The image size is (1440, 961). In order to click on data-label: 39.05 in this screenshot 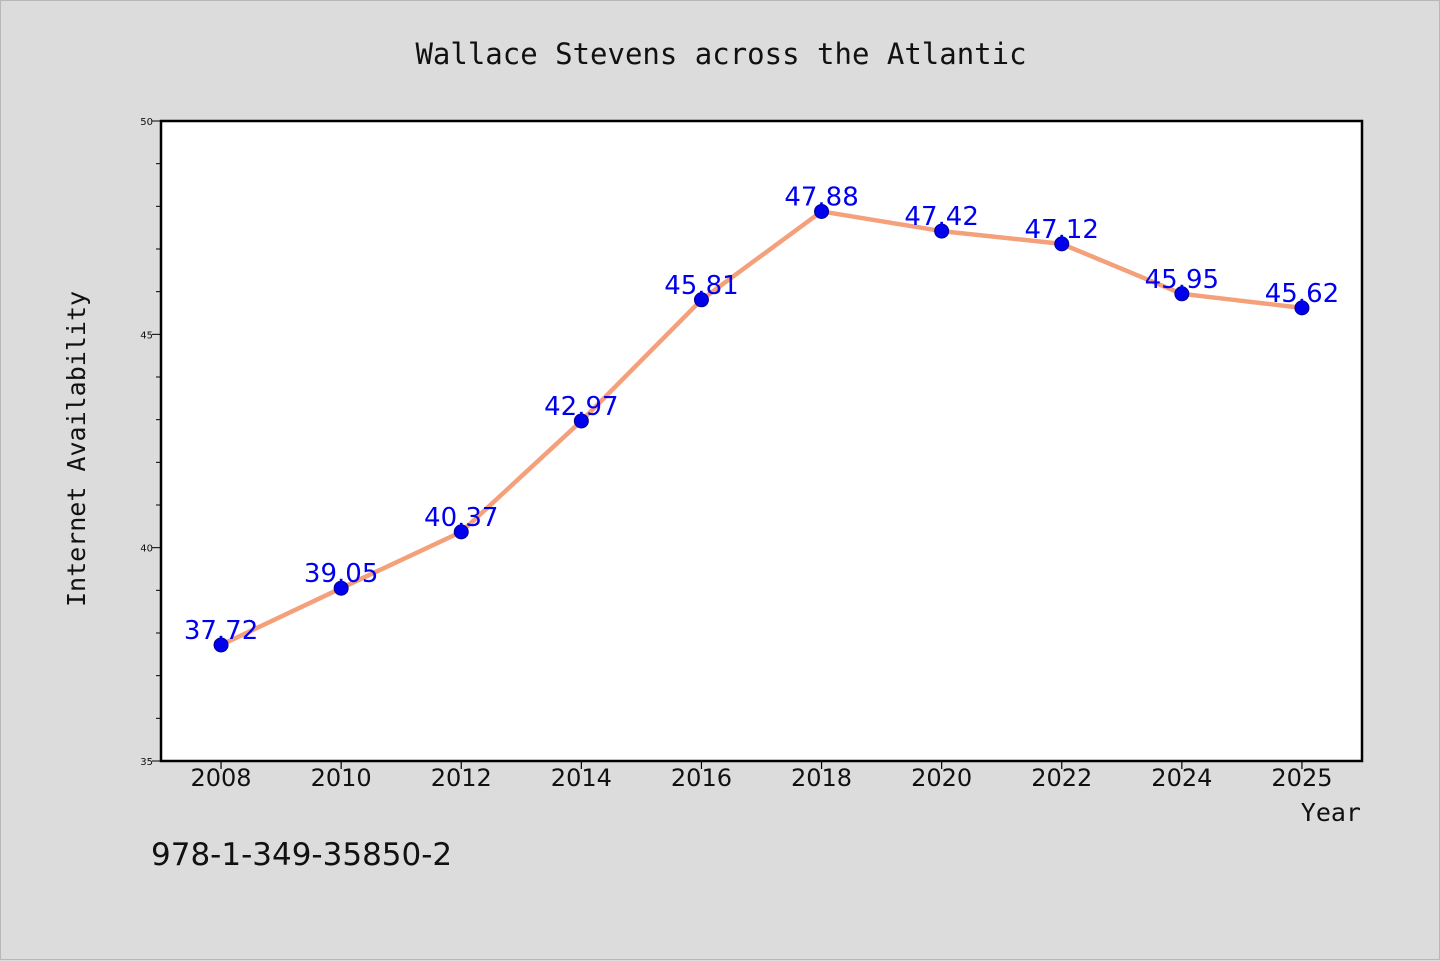, I will do `click(341, 574)`.